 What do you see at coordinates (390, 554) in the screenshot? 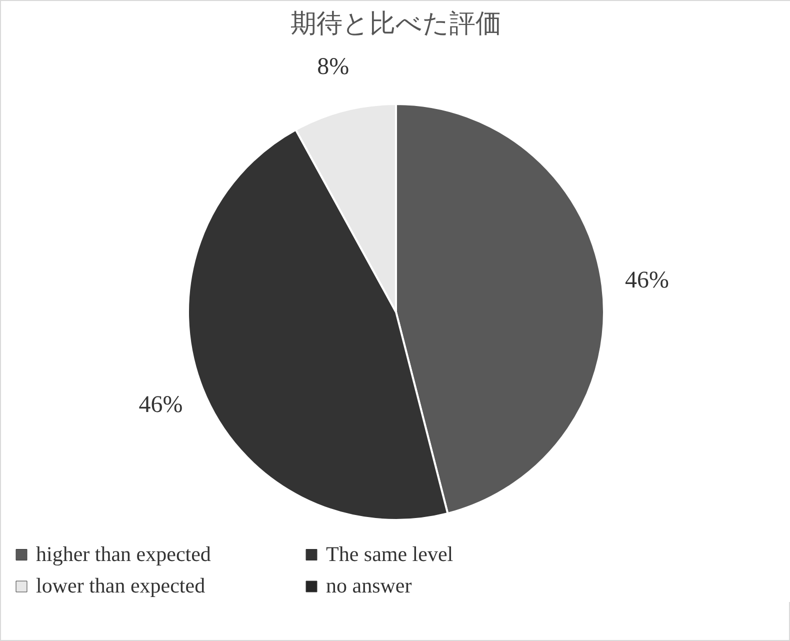
I see `legend-label: The same level` at bounding box center [390, 554].